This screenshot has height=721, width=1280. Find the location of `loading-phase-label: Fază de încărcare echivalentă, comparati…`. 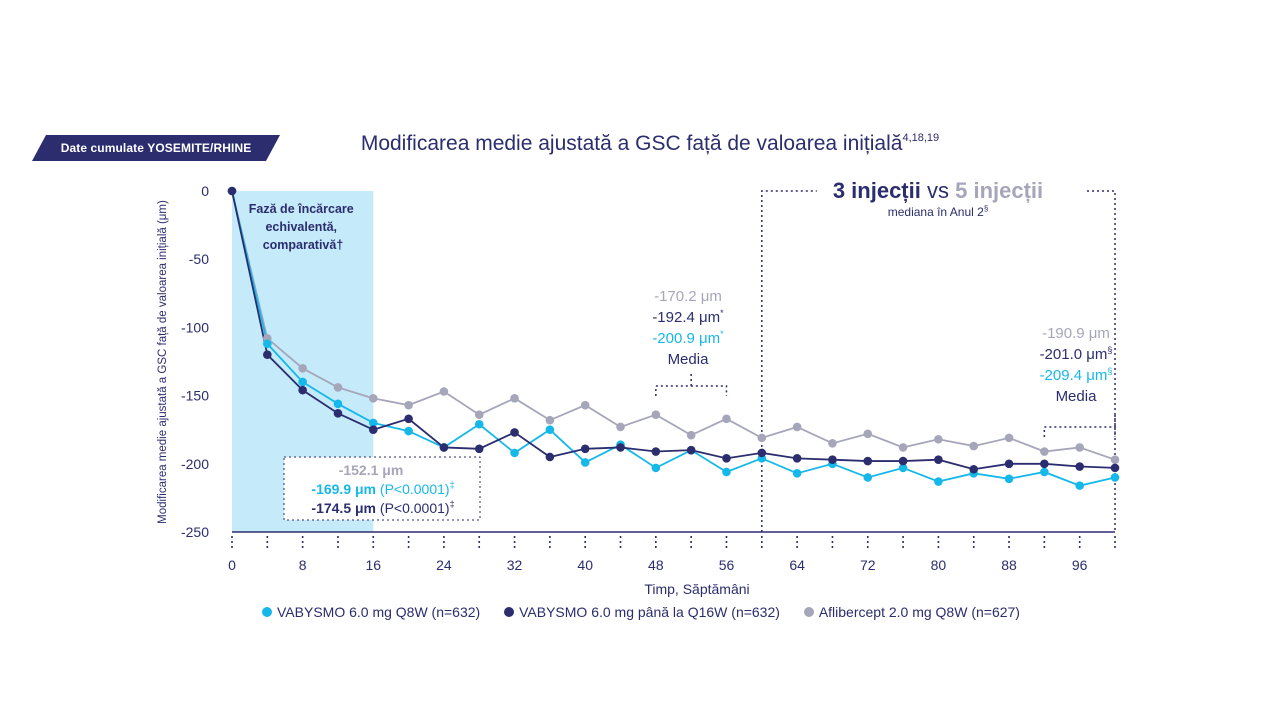

loading-phase-label: Fază de încărcare echivalentă, comparati… is located at coordinates (303, 227).